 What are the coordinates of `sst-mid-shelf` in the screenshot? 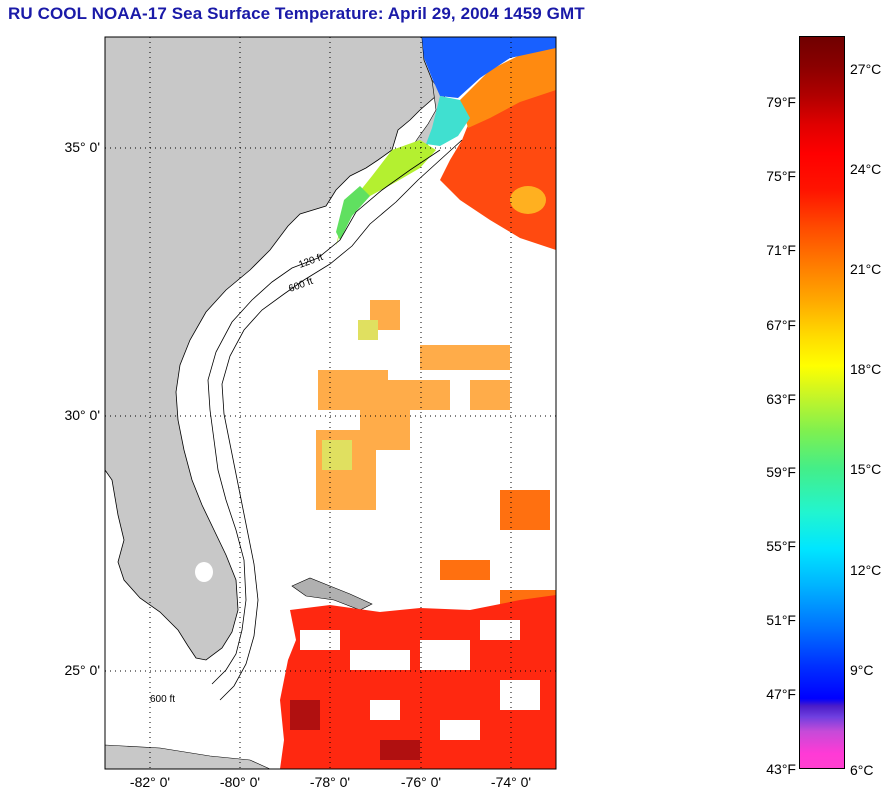 It's located at (386, 193).